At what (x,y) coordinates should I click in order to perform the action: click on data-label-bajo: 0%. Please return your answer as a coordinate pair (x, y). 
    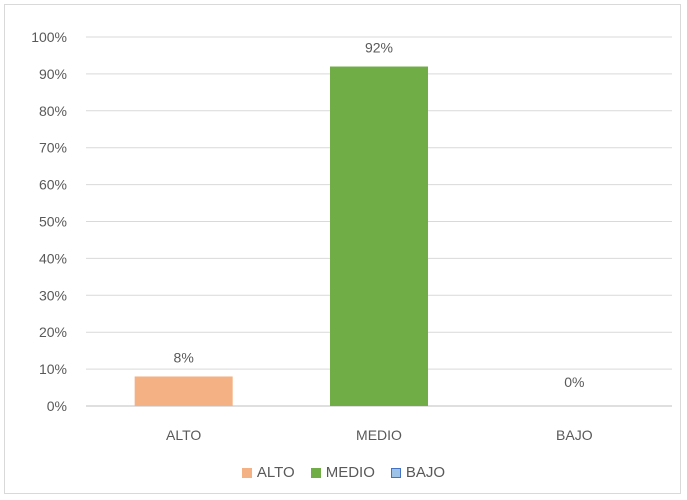
    Looking at the image, I should click on (574, 382).